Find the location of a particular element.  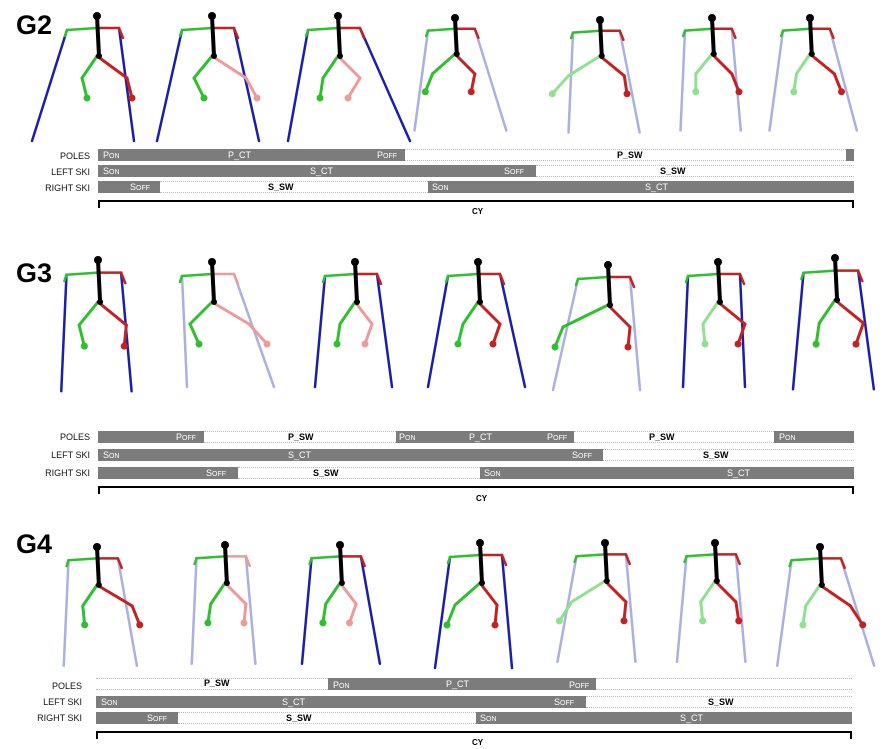

poles-end-bar is located at coordinates (850, 155).